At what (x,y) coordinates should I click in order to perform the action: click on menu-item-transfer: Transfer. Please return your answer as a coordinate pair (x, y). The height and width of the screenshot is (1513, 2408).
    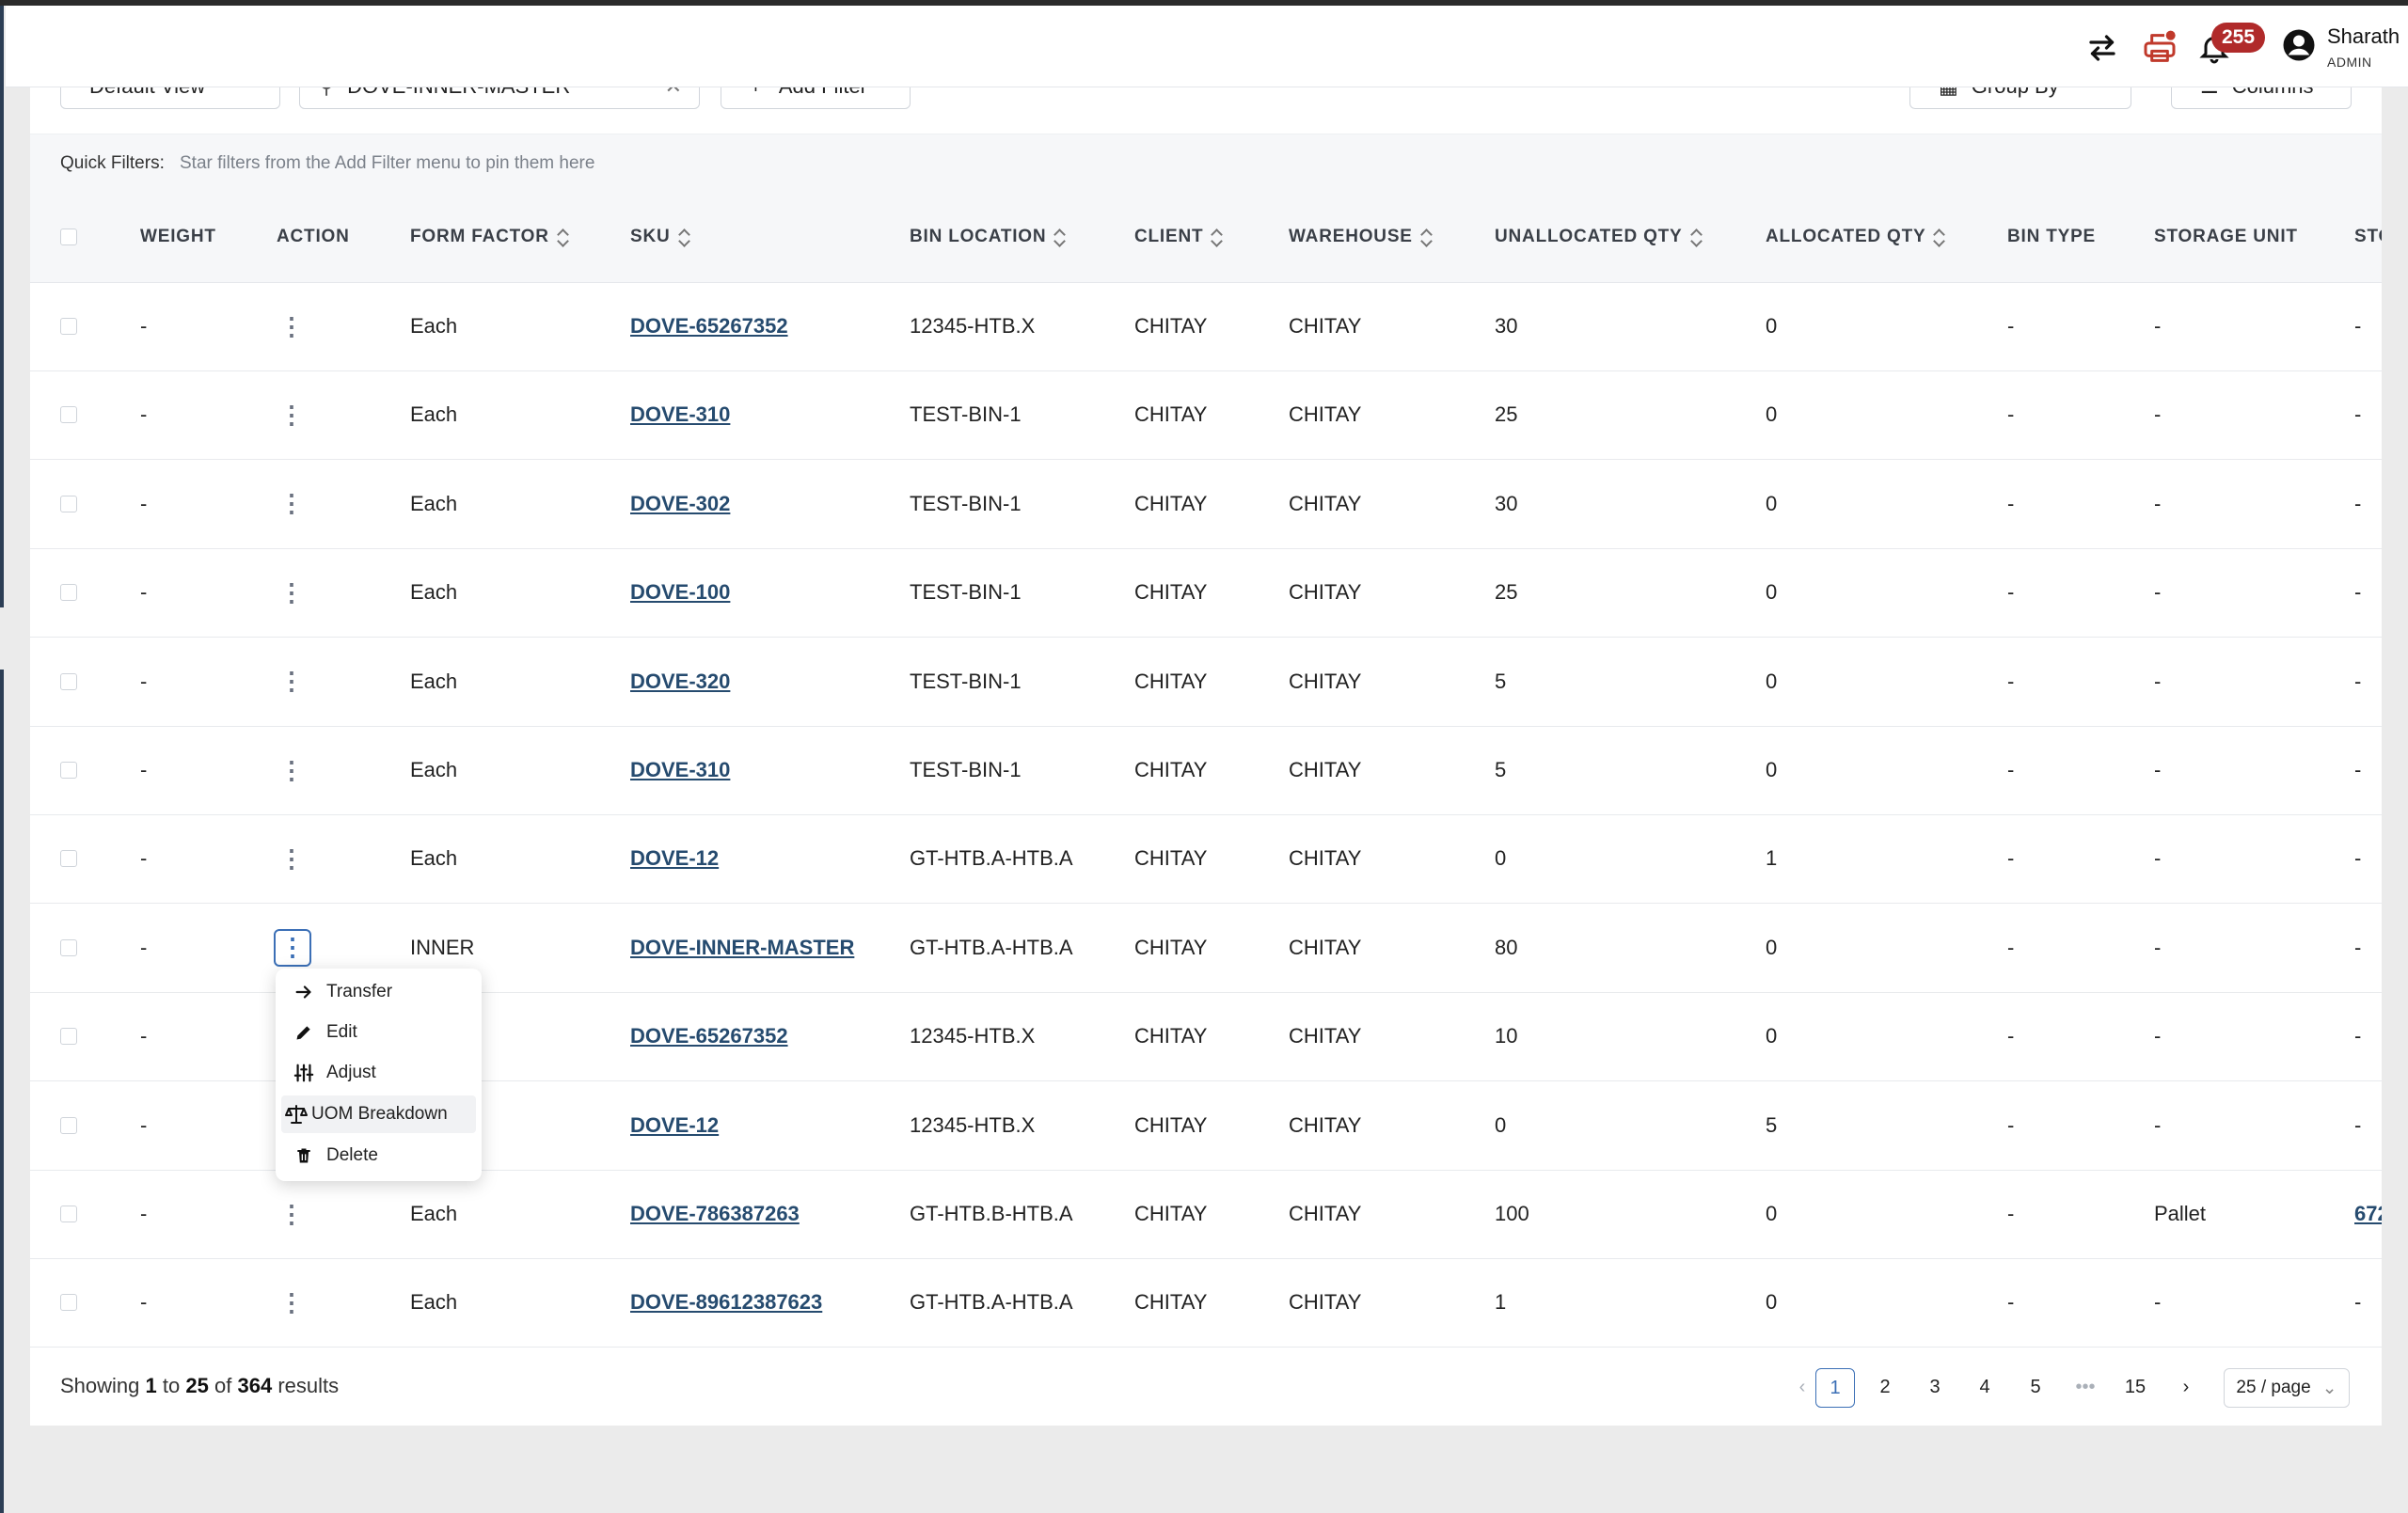
    Looking at the image, I should click on (379, 992).